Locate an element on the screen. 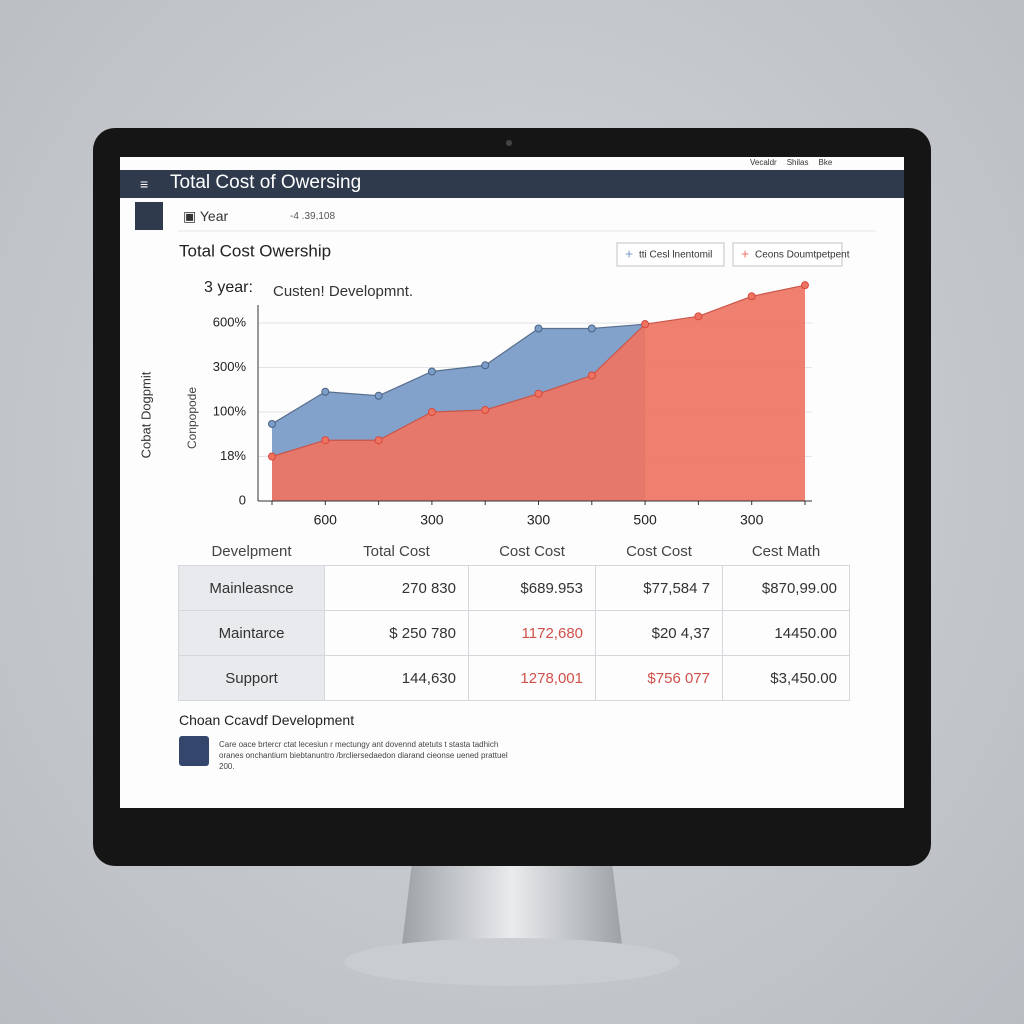 Image resolution: width=1024 pixels, height=1024 pixels. footer-title: Choan Ccavdf Development is located at coordinates (267, 720).